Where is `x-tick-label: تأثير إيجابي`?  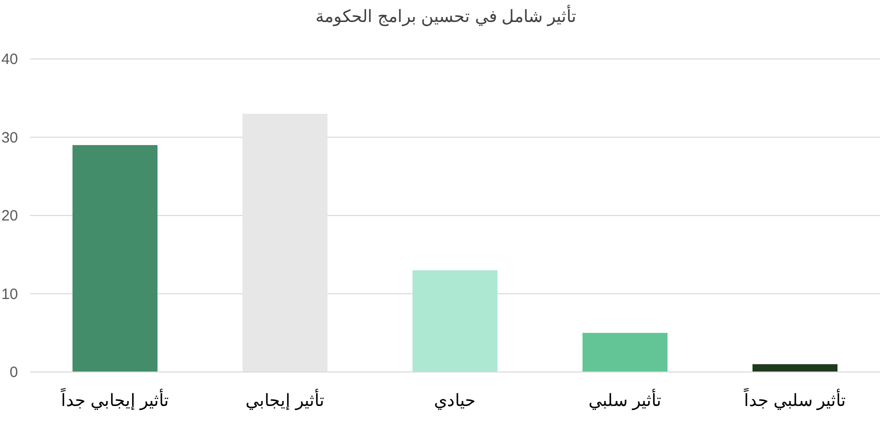 x-tick-label: تأثير إيجابي is located at coordinates (285, 399).